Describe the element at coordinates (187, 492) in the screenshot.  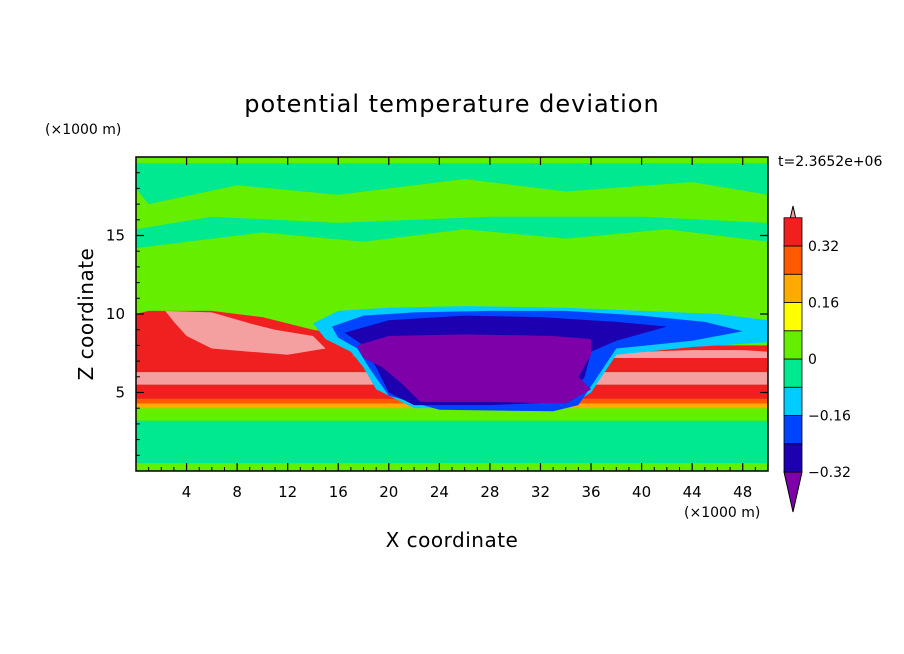
I see `x-tick-label: 4` at that location.